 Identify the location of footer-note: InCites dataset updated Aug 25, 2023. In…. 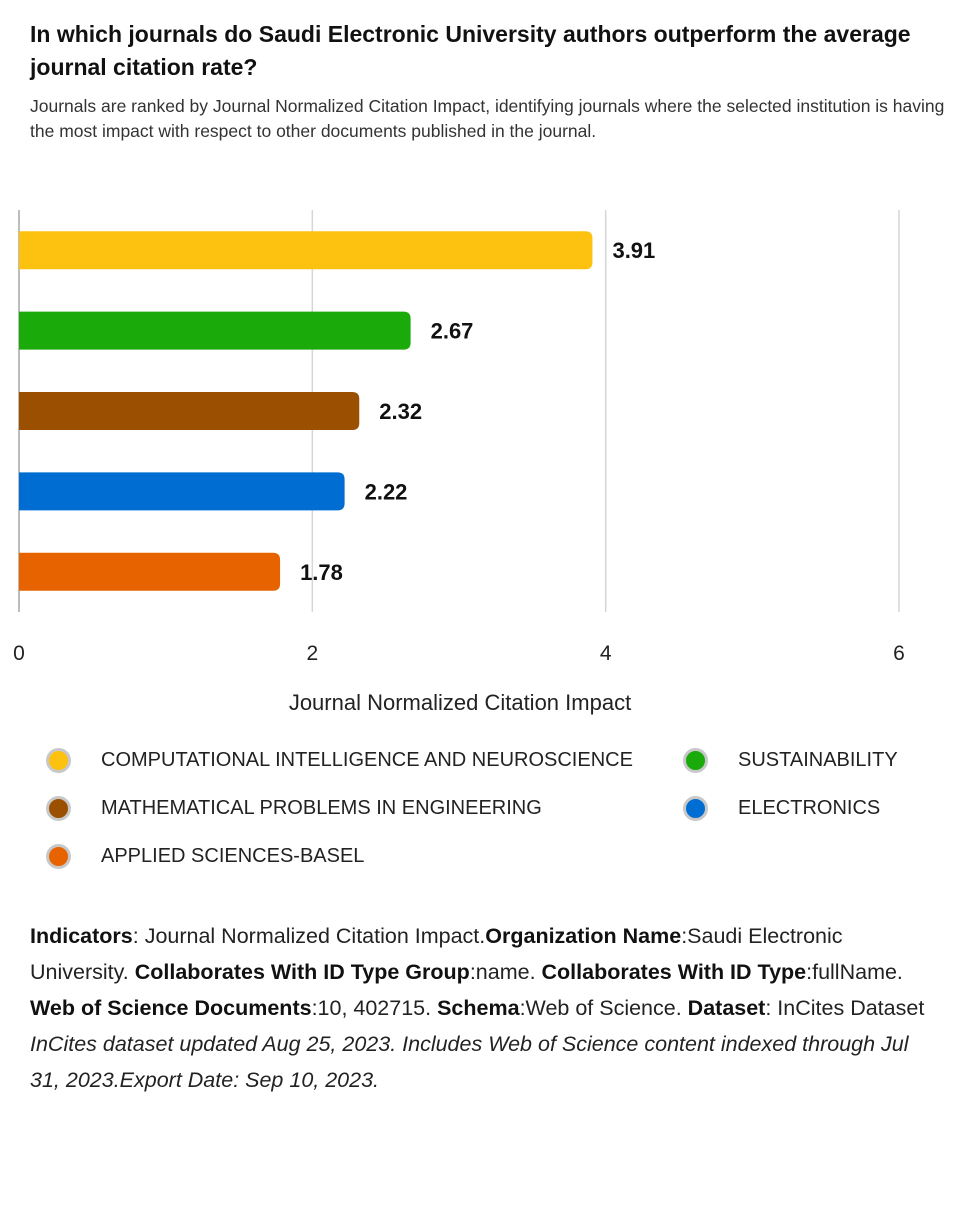
(469, 1062).